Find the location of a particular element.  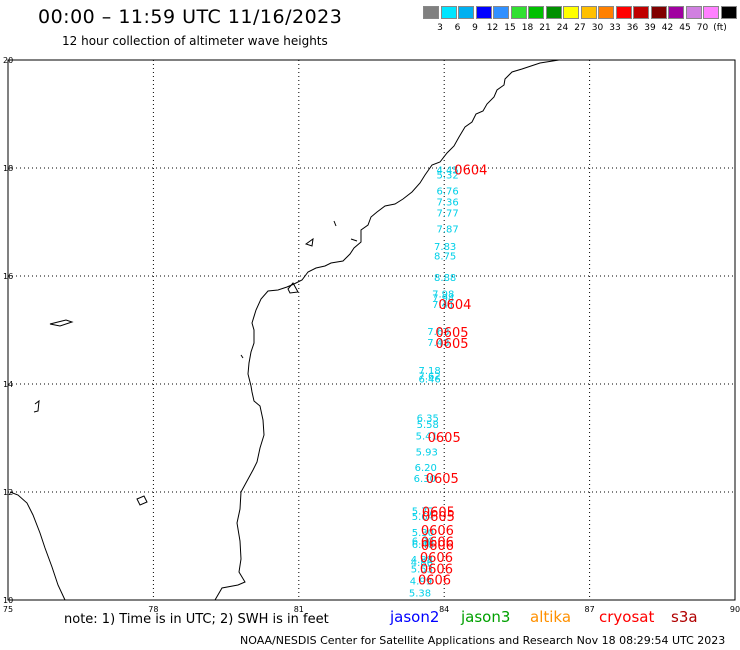

scale-label: 15 is located at coordinates (510, 28).